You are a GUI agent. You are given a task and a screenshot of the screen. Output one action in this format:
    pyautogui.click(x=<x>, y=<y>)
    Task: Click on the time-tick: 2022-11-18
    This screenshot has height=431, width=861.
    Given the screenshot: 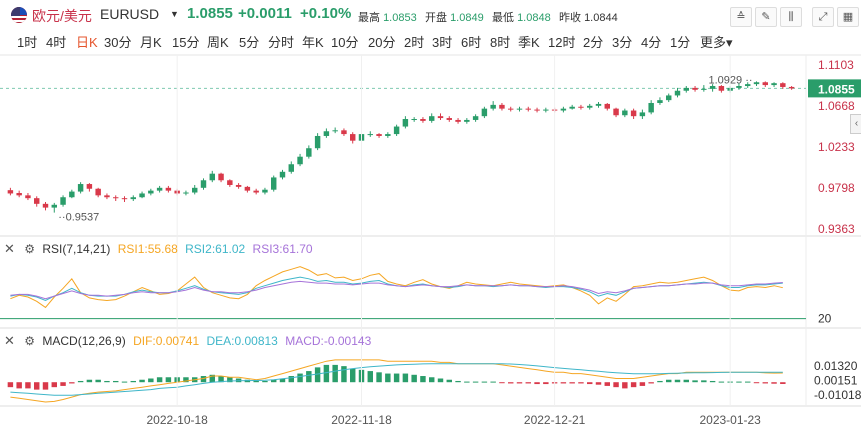 What is the action you would take?
    pyautogui.click(x=361, y=420)
    